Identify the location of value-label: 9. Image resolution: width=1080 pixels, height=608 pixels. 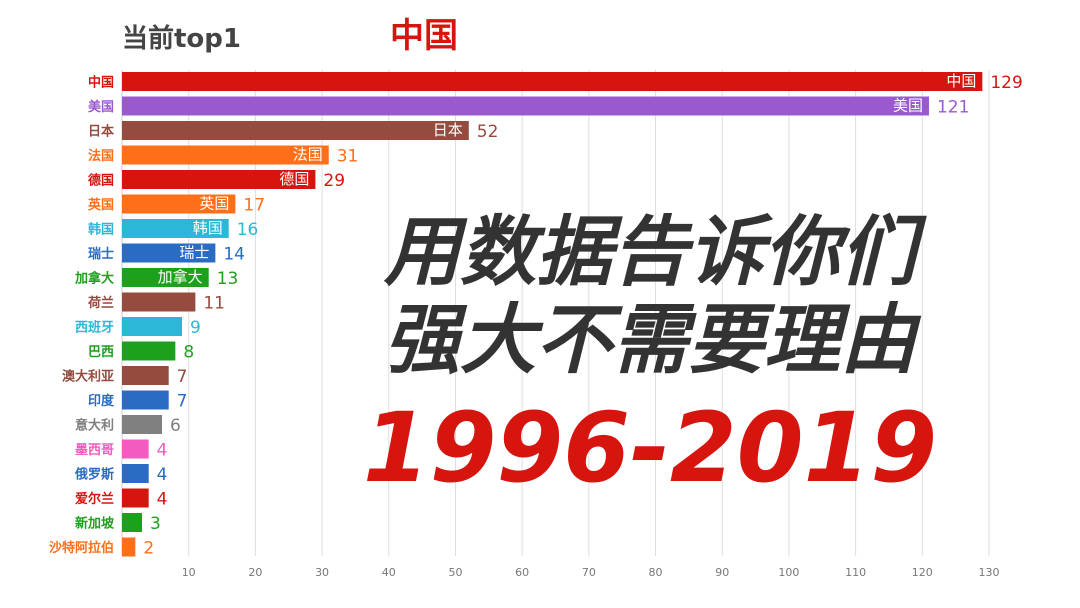
(195, 328).